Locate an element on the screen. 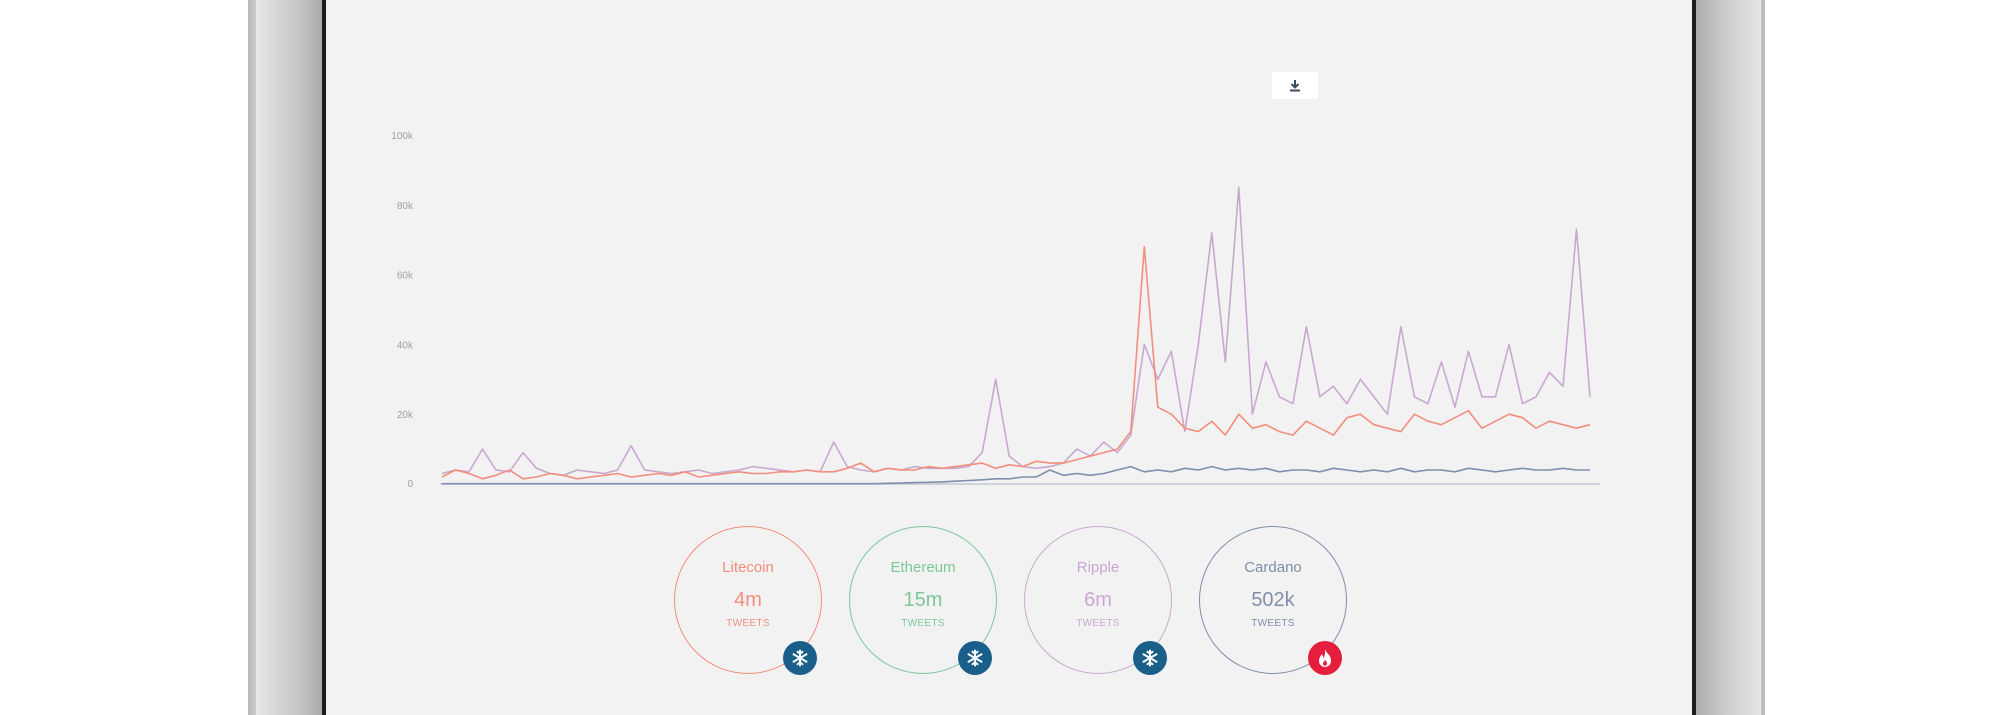  coin-tweet-count: 502k is located at coordinates (1273, 600).